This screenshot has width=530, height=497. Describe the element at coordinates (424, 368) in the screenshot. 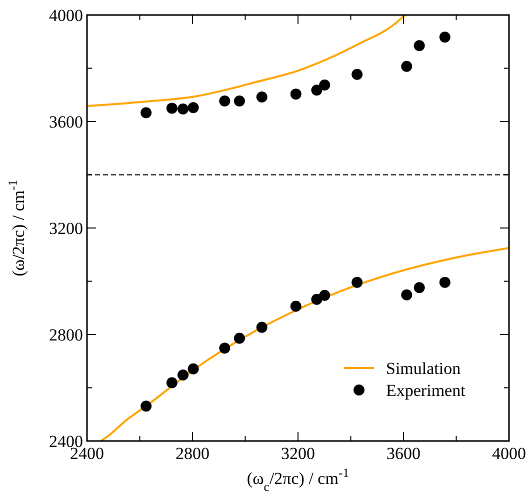

I see `legend-label: Simulation` at that location.